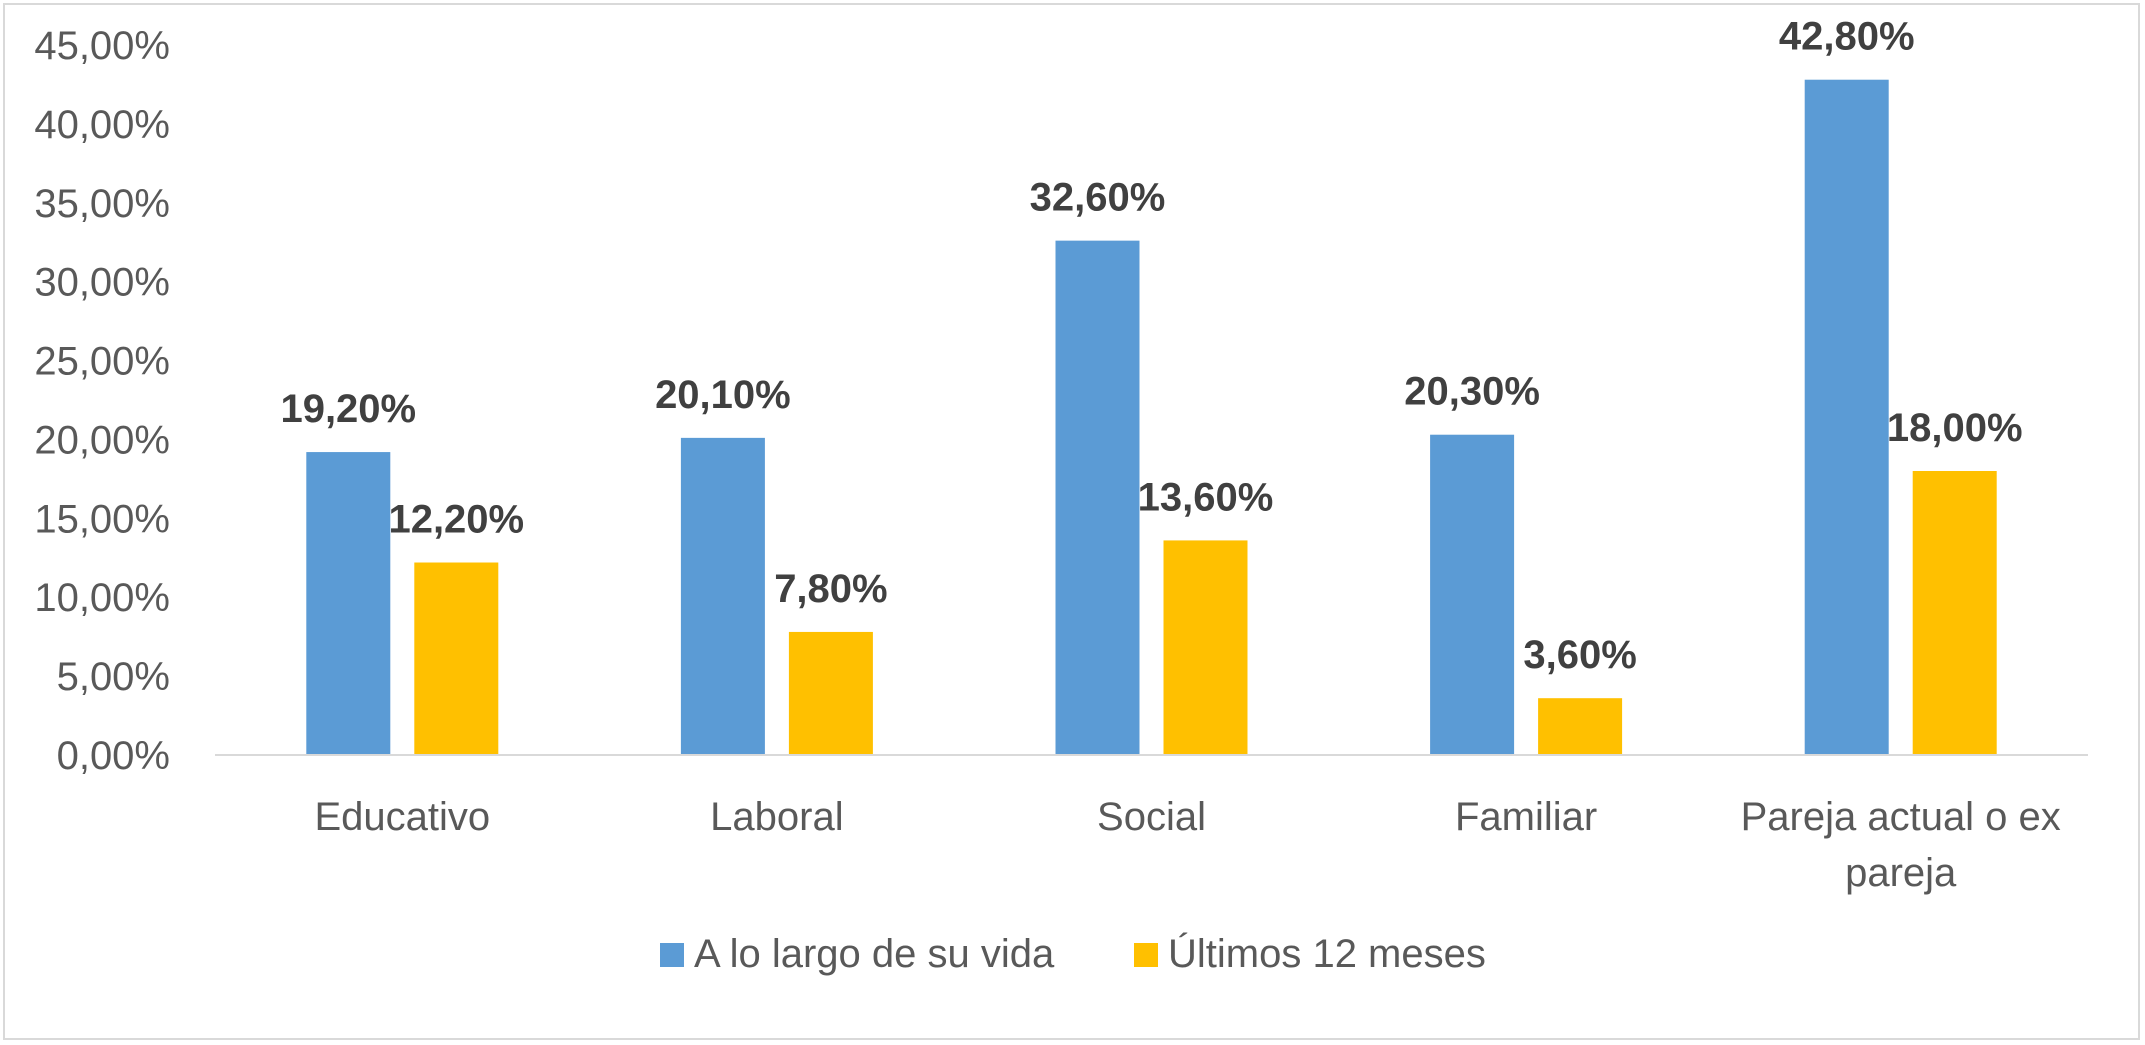 This screenshot has height=1045, width=2145. I want to click on data-label: 12,20%, so click(456, 520).